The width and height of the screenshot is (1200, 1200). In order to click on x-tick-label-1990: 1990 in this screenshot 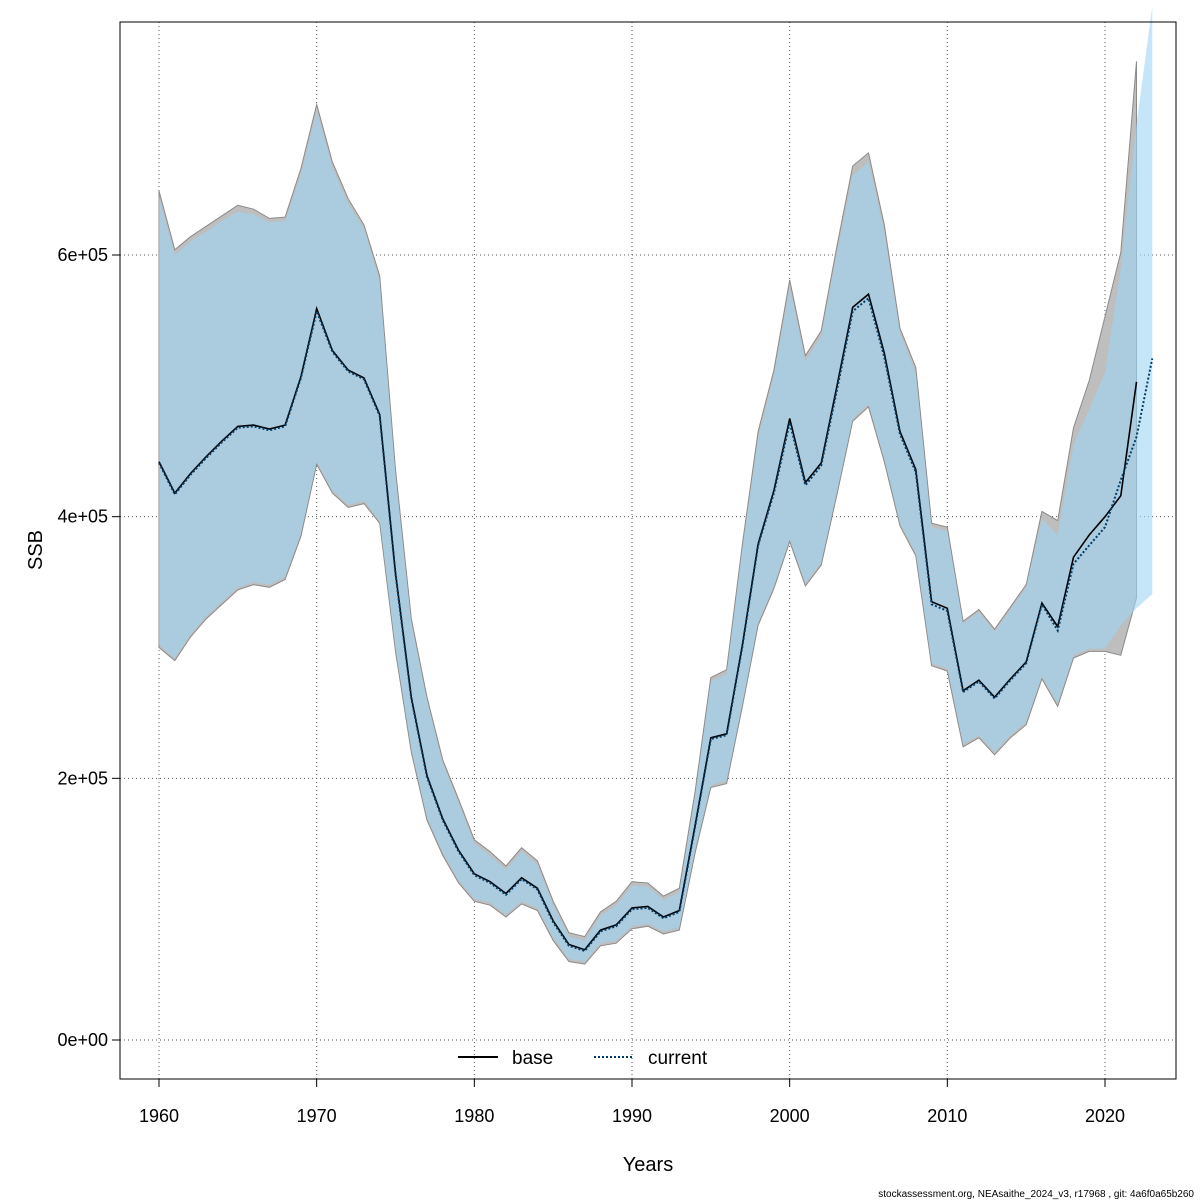, I will do `click(632, 1116)`.